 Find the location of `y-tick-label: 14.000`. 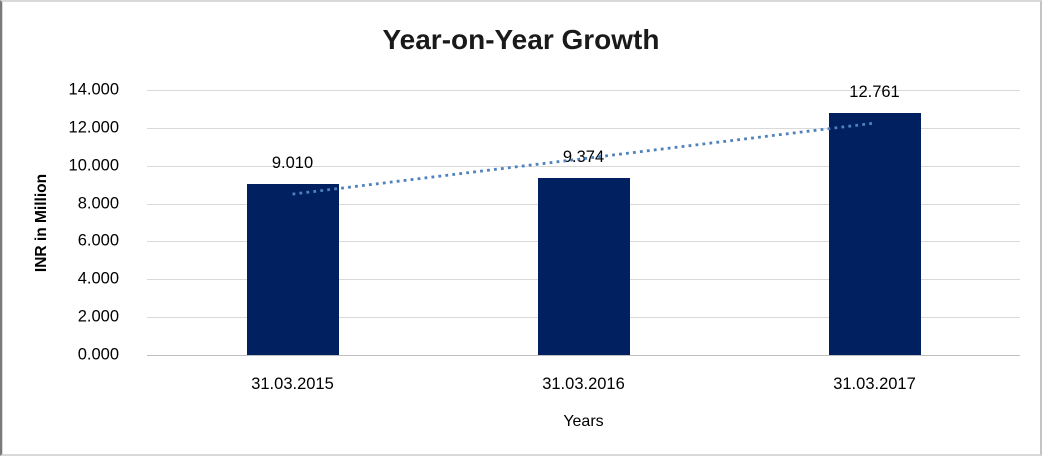

y-tick-label: 14.000 is located at coordinates (93, 89).